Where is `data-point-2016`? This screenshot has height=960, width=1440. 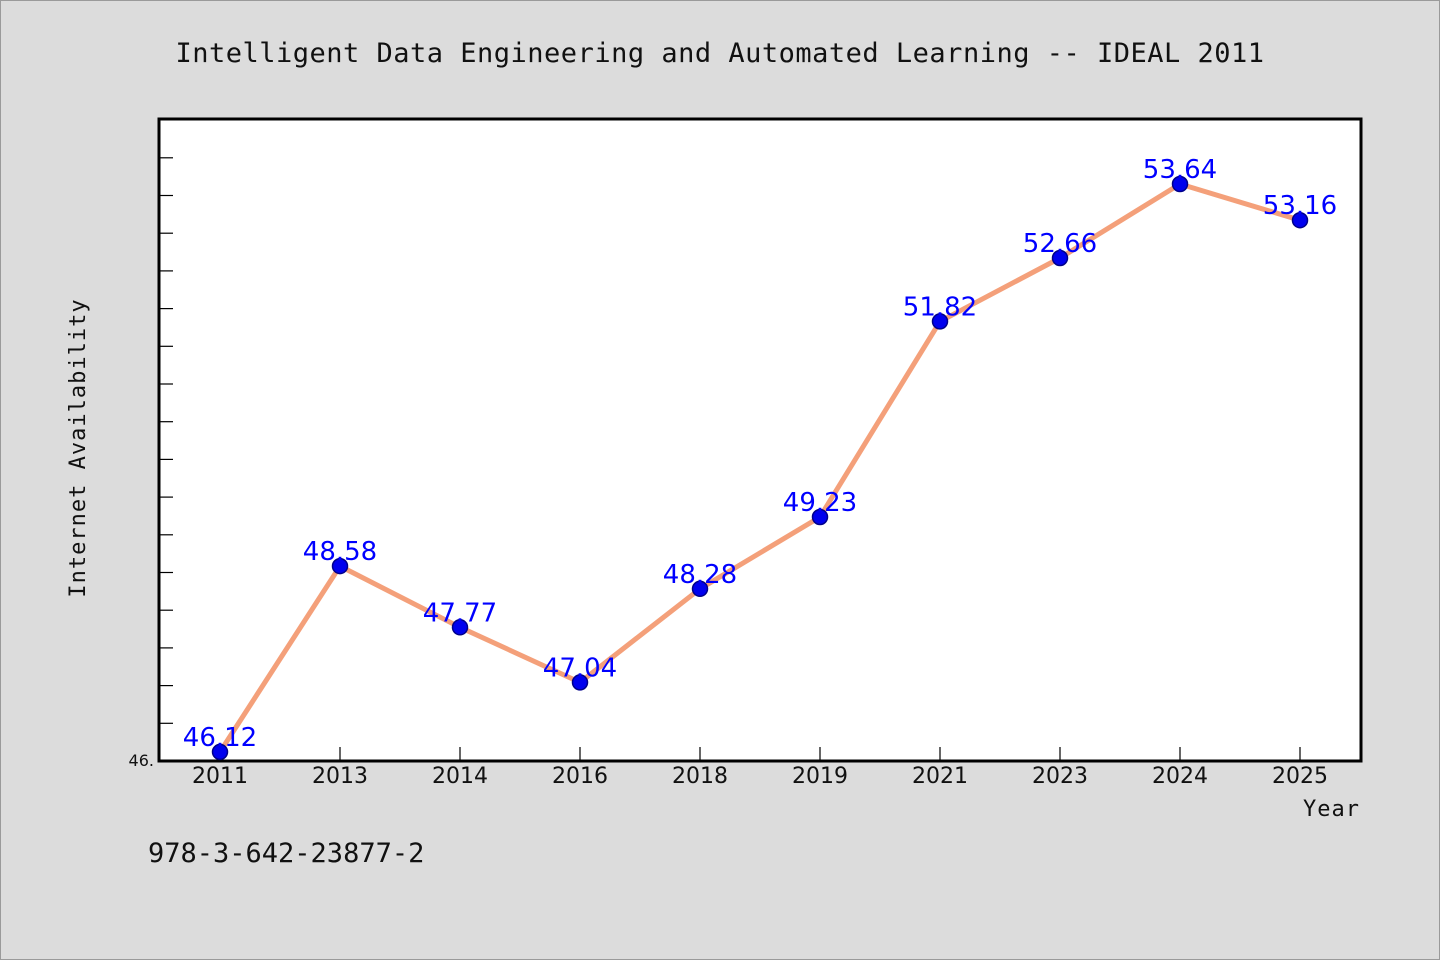 data-point-2016 is located at coordinates (580, 682).